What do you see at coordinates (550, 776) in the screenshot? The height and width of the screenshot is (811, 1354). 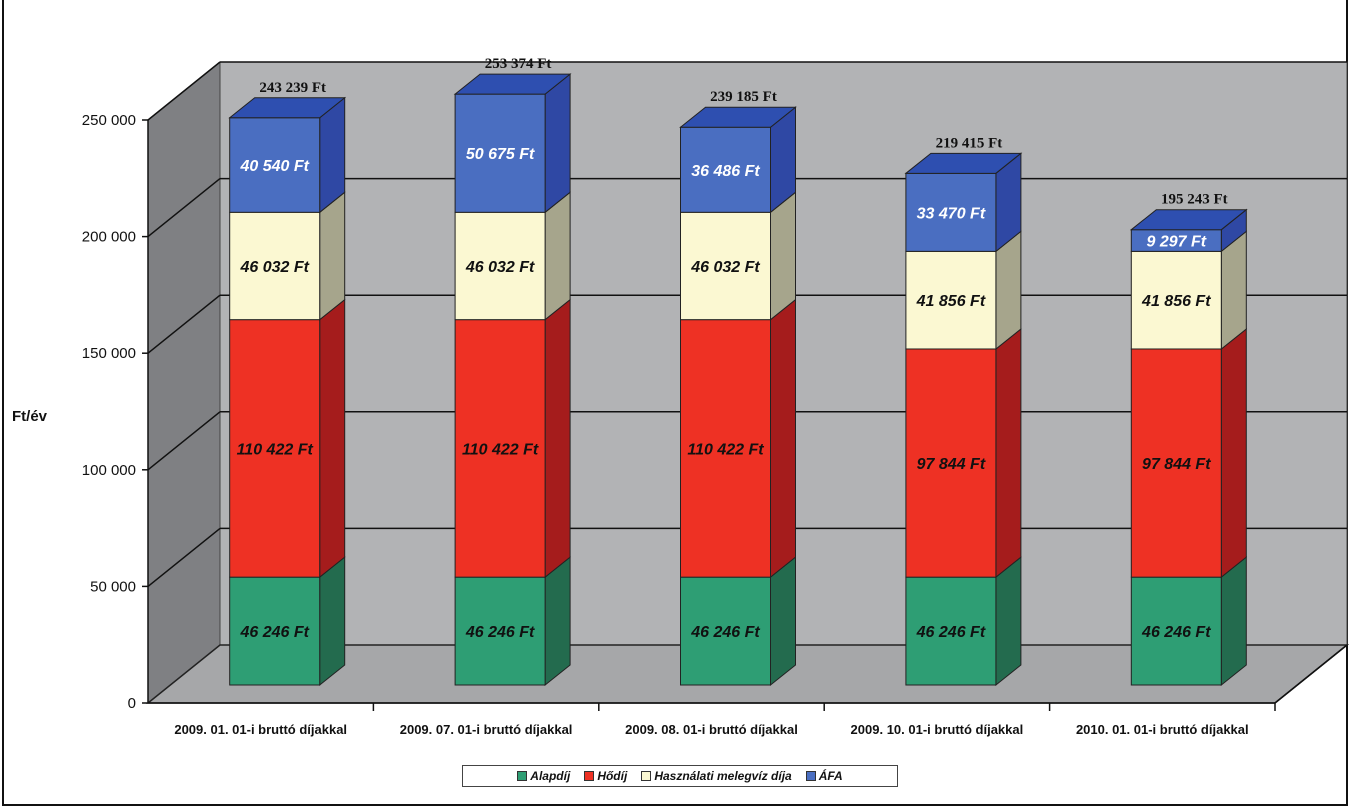 I see `legend-label-alapdij: Alapdíj` at bounding box center [550, 776].